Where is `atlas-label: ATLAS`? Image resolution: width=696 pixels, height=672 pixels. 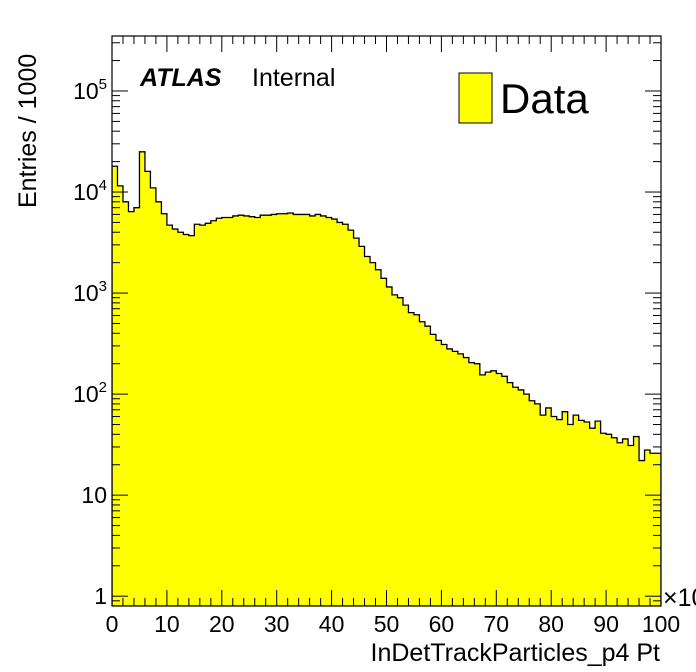 atlas-label: ATLAS is located at coordinates (180, 78).